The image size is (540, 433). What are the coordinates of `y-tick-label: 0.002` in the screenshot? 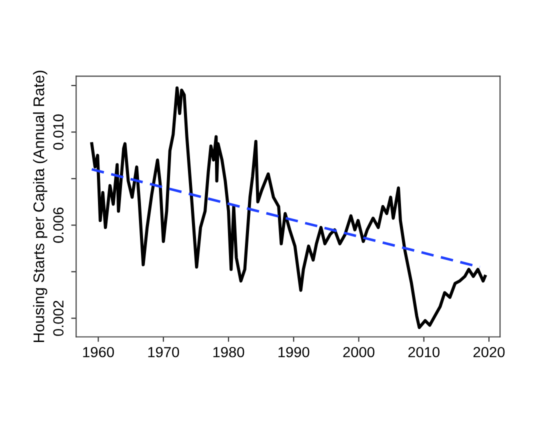 It's located at (58, 318).